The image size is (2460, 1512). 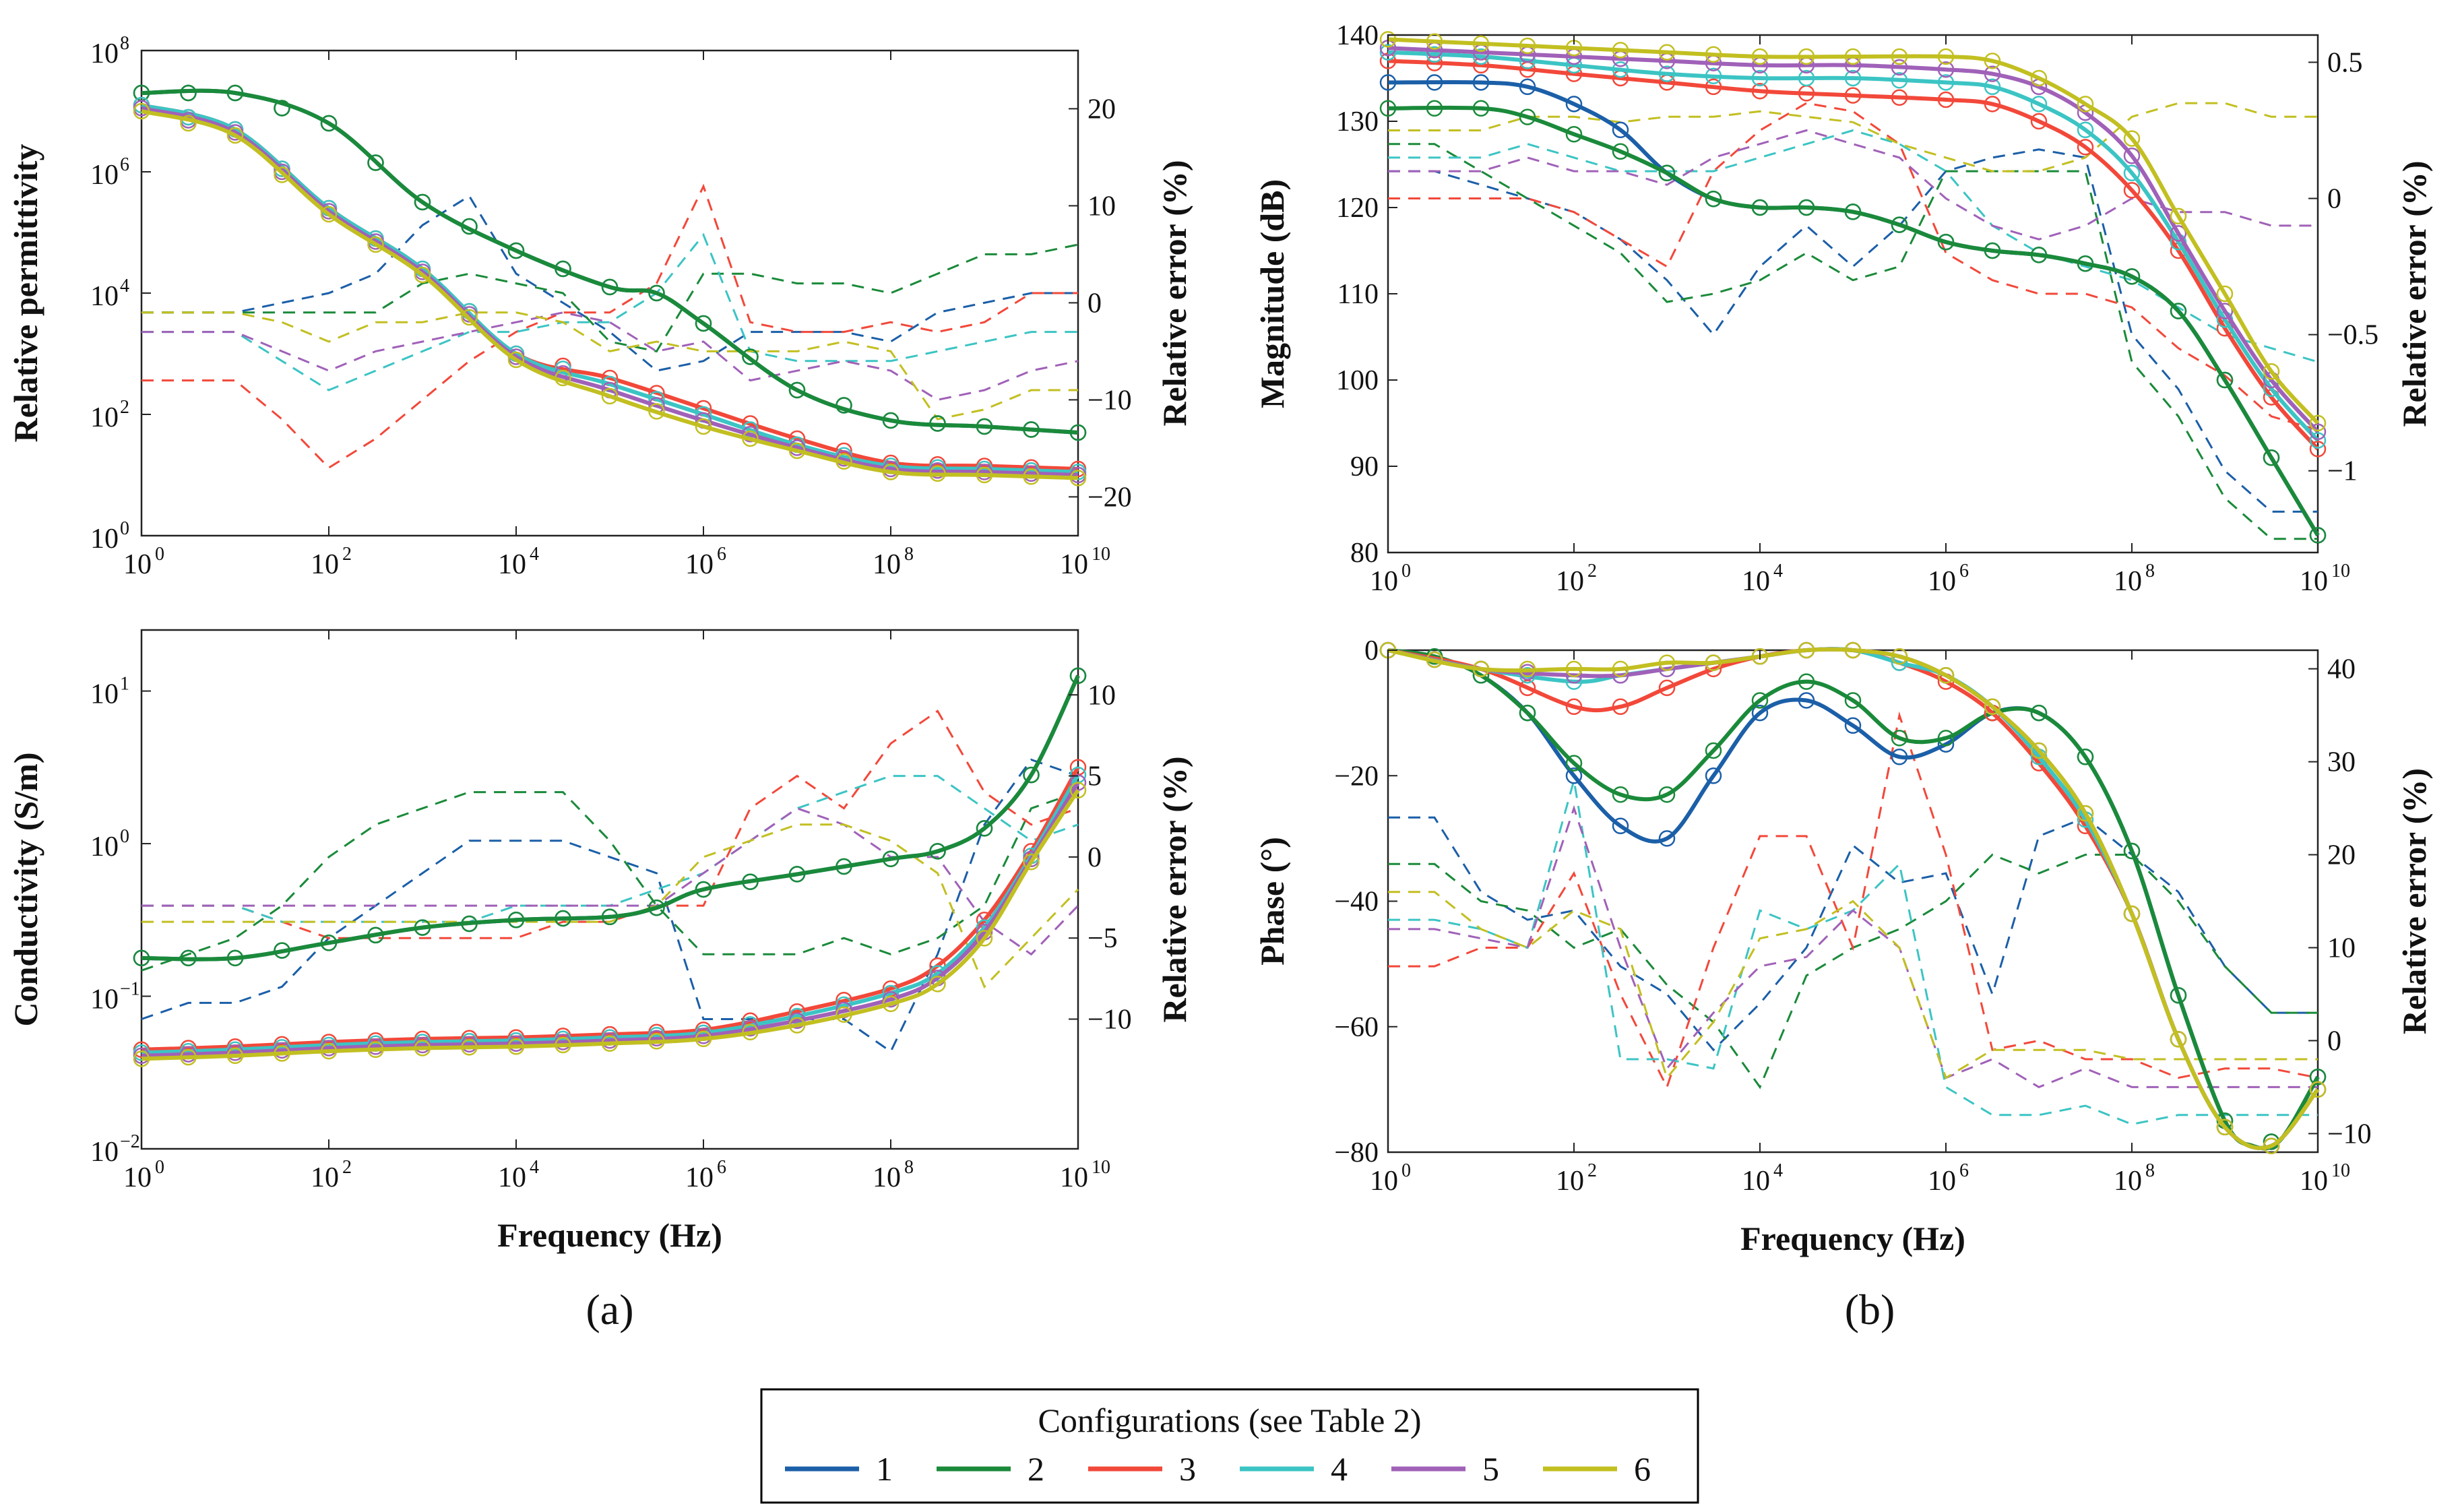 What do you see at coordinates (1592, 1170) in the screenshot?
I see `x-tick-exponent: 2` at bounding box center [1592, 1170].